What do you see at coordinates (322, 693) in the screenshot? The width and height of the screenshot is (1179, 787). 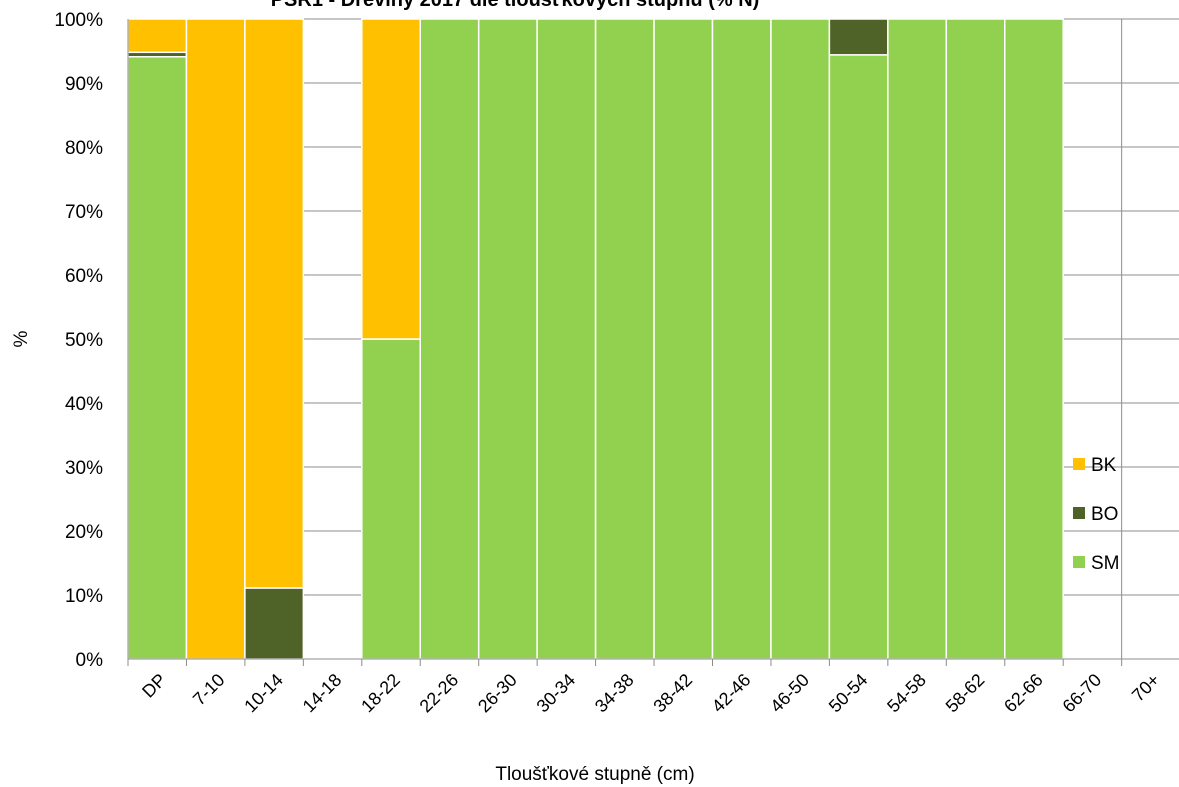 I see `x-tick-label: 14-18` at bounding box center [322, 693].